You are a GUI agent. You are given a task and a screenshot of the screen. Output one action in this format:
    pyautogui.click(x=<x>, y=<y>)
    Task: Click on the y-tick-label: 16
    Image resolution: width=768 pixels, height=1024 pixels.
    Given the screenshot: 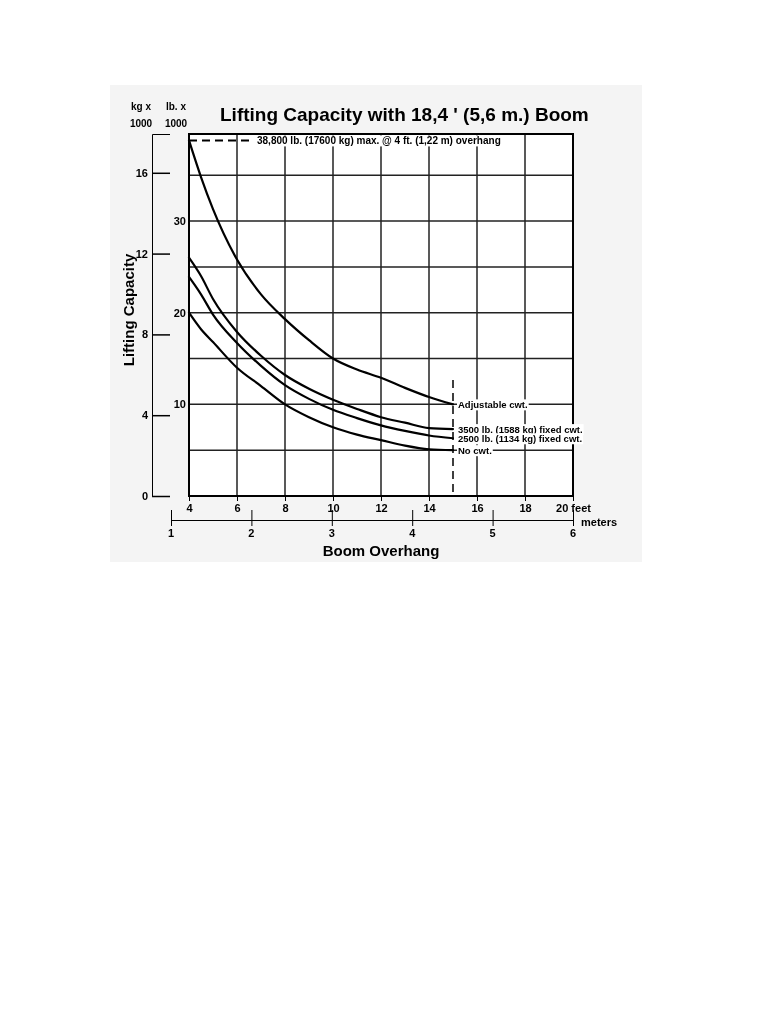 What is the action you would take?
    pyautogui.click(x=141, y=172)
    